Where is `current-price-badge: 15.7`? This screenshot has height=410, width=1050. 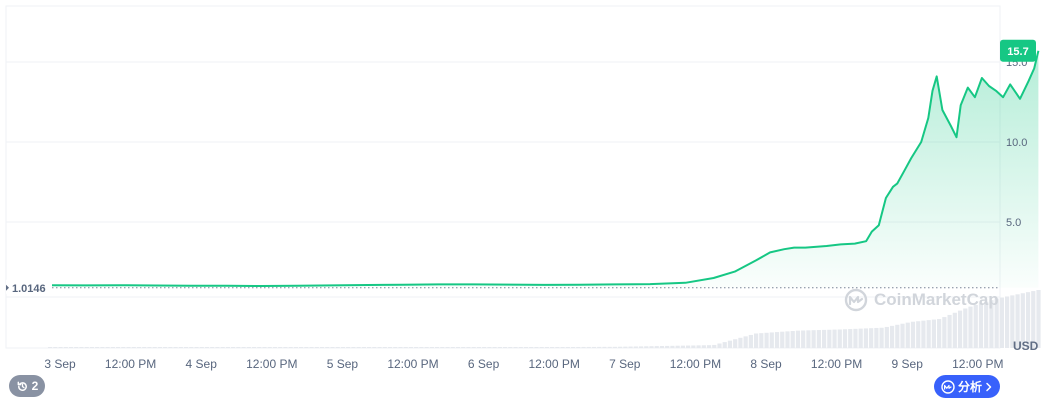 current-price-badge: 15.7 is located at coordinates (1018, 50).